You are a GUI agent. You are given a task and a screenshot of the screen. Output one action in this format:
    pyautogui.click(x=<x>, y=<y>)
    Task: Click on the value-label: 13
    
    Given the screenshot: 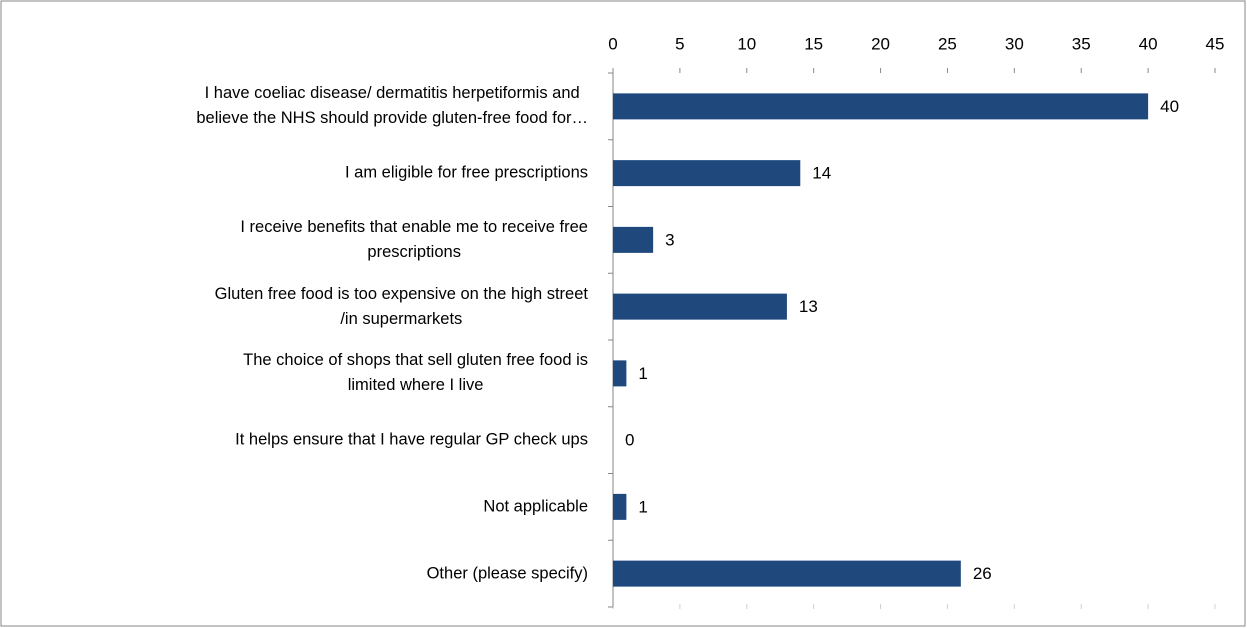 What is the action you would take?
    pyautogui.click(x=808, y=306)
    